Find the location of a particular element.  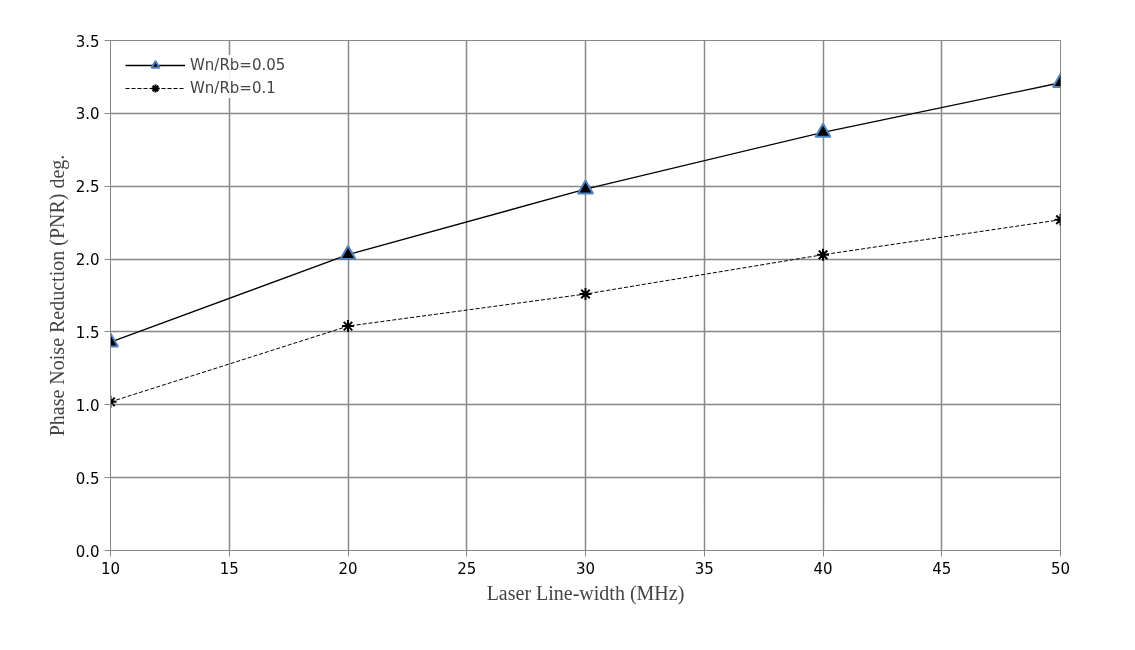

y-tick-label: 1.5 is located at coordinates (87, 332).